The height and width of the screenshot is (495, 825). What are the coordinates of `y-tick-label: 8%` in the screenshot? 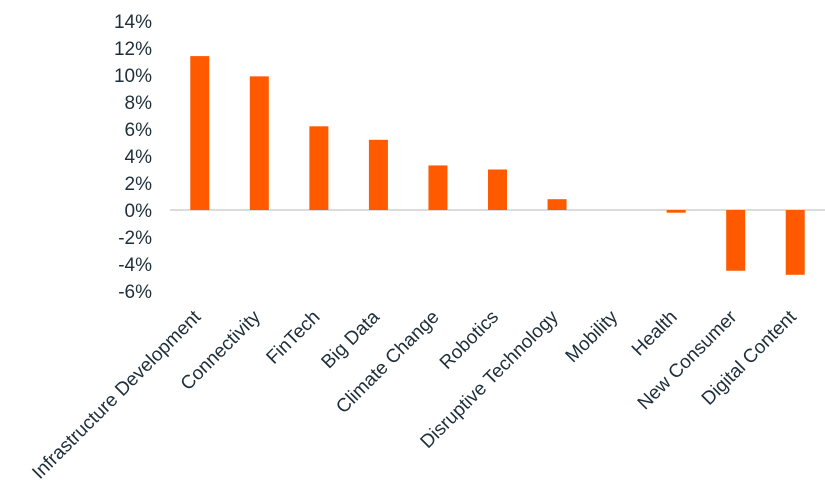 It's located at (139, 103).